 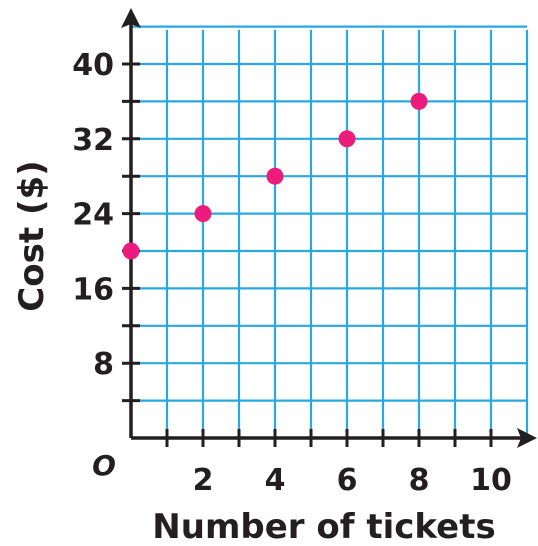 I want to click on y-tick-label: 24, so click(x=93, y=215).